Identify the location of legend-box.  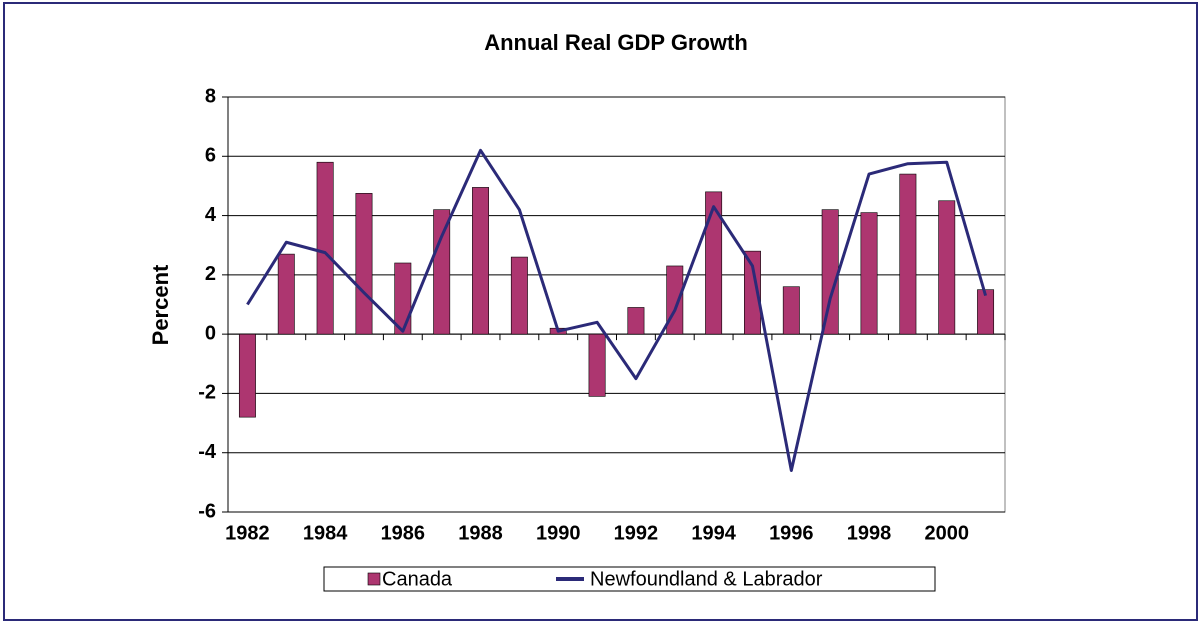
(629, 579).